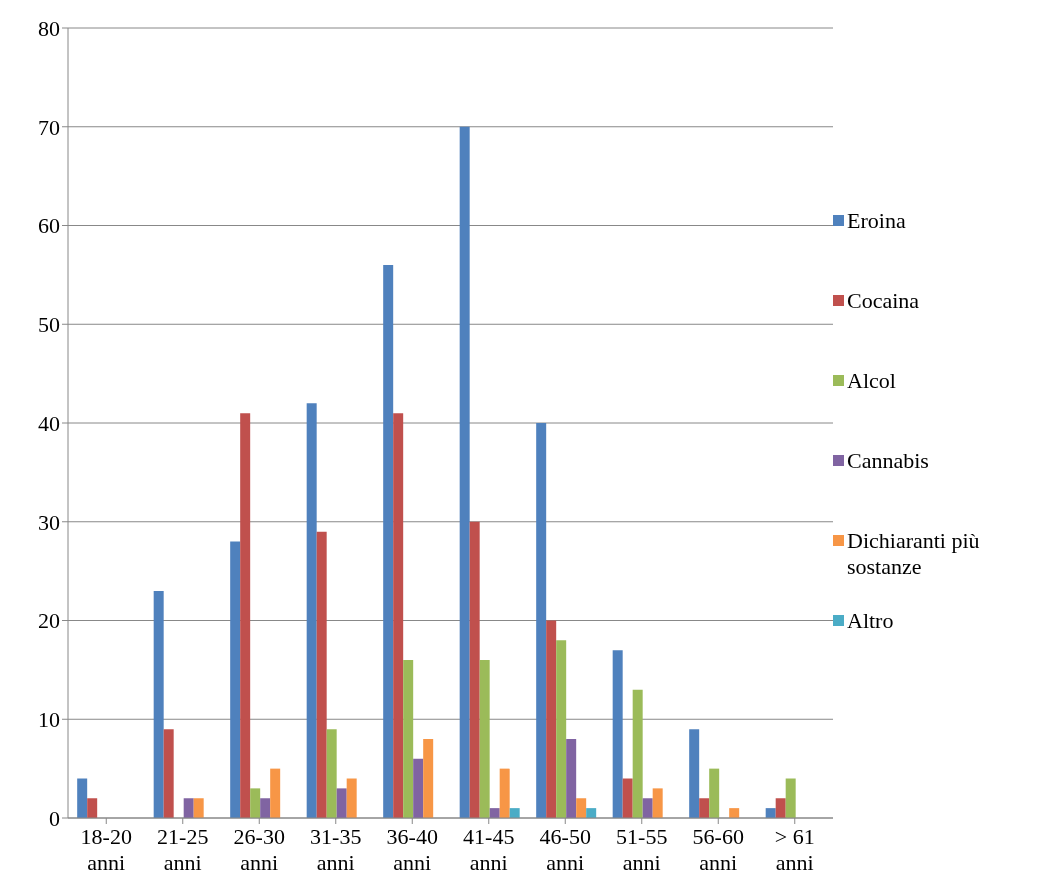 Image resolution: width=1045 pixels, height=895 pixels. Describe the element at coordinates (336, 849) in the screenshot. I see `x-tick-label: 31-35 anni` at that location.